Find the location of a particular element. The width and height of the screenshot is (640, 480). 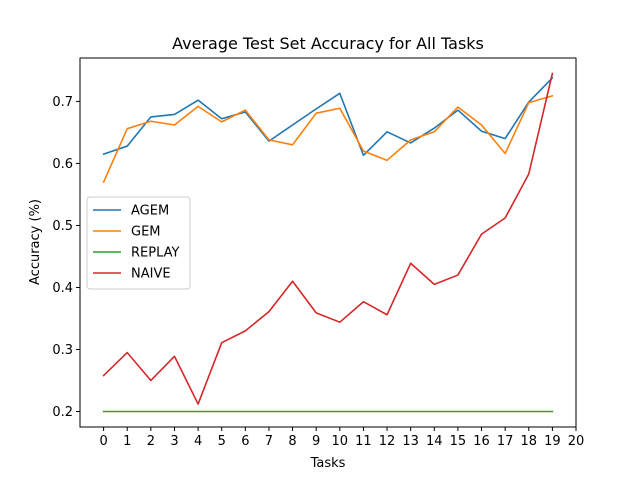

y-tick-label: 0.7 is located at coordinates (62, 102).